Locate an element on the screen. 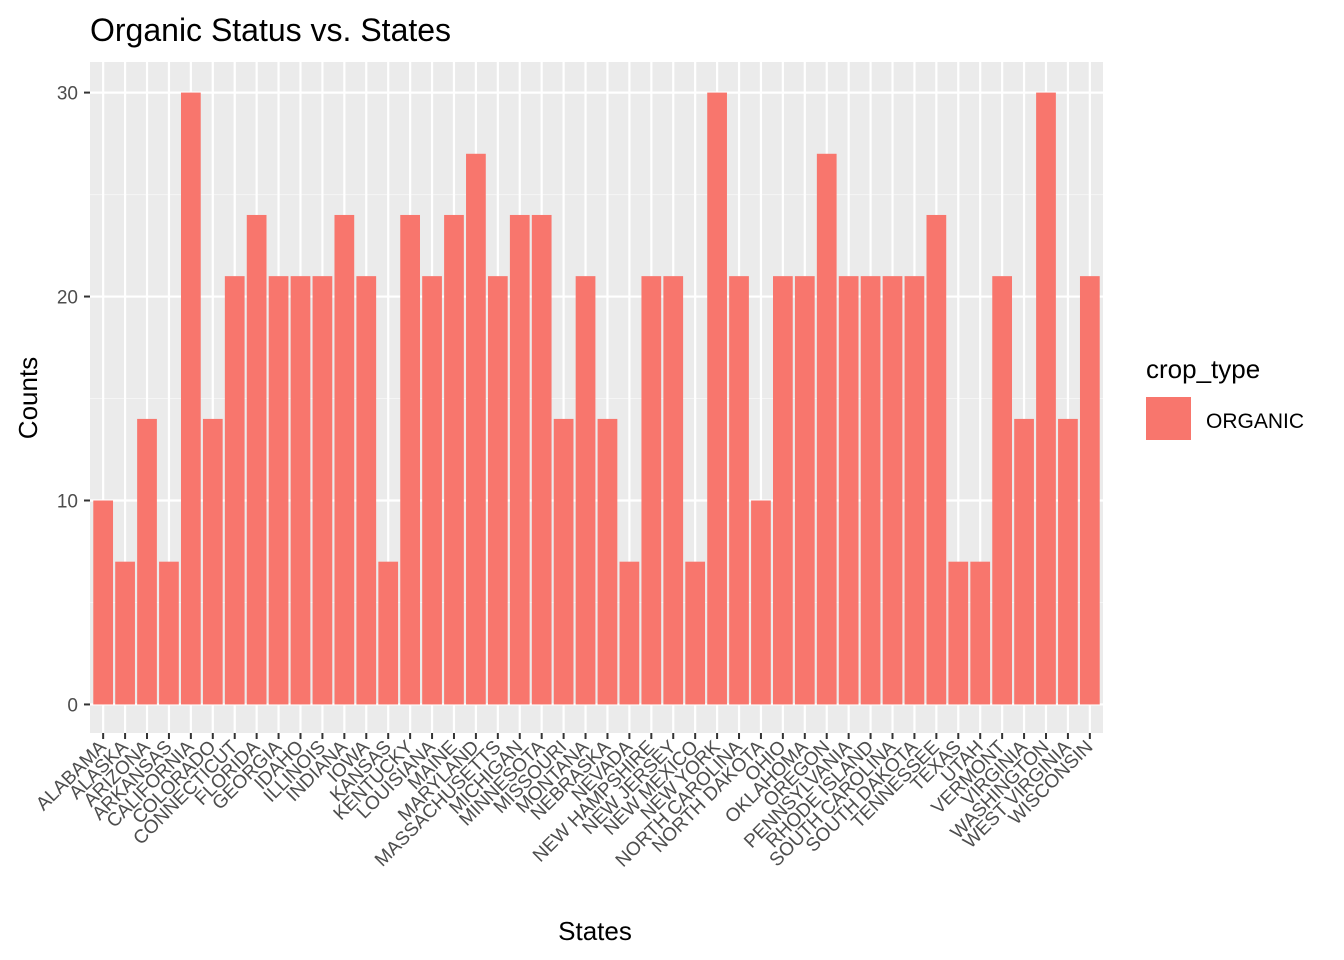 The image size is (1344, 960). legend-title: crop_type is located at coordinates (1203, 369).